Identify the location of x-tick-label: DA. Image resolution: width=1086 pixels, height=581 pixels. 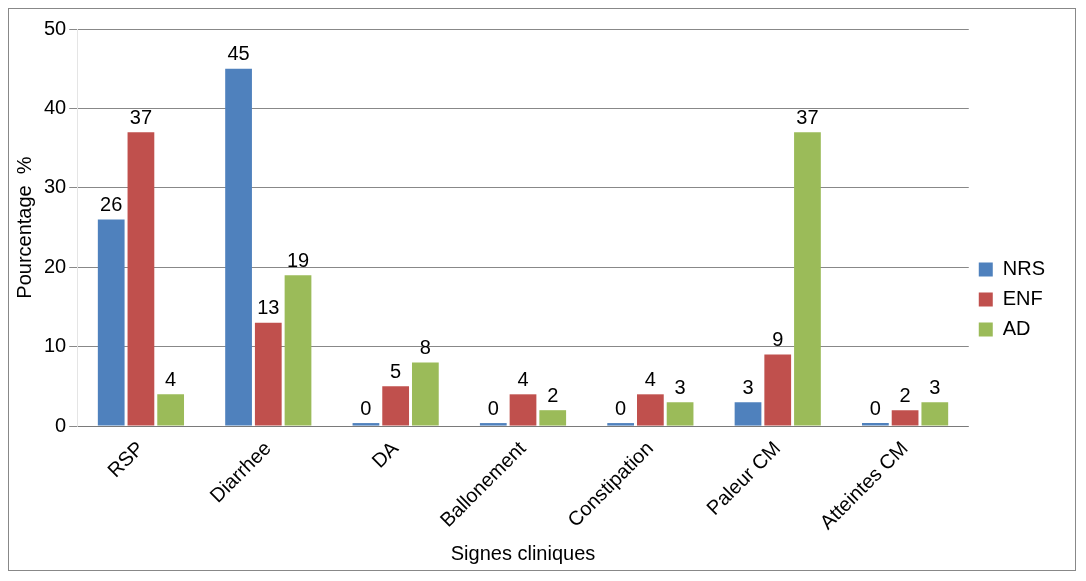
(385, 454).